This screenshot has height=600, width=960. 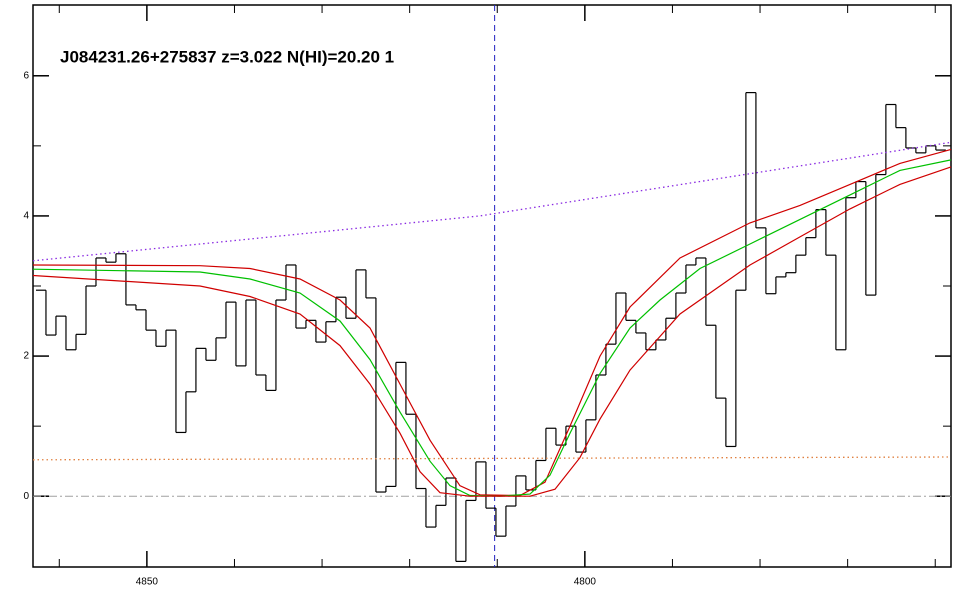 What do you see at coordinates (492, 458) in the screenshot?
I see `dotted-line` at bounding box center [492, 458].